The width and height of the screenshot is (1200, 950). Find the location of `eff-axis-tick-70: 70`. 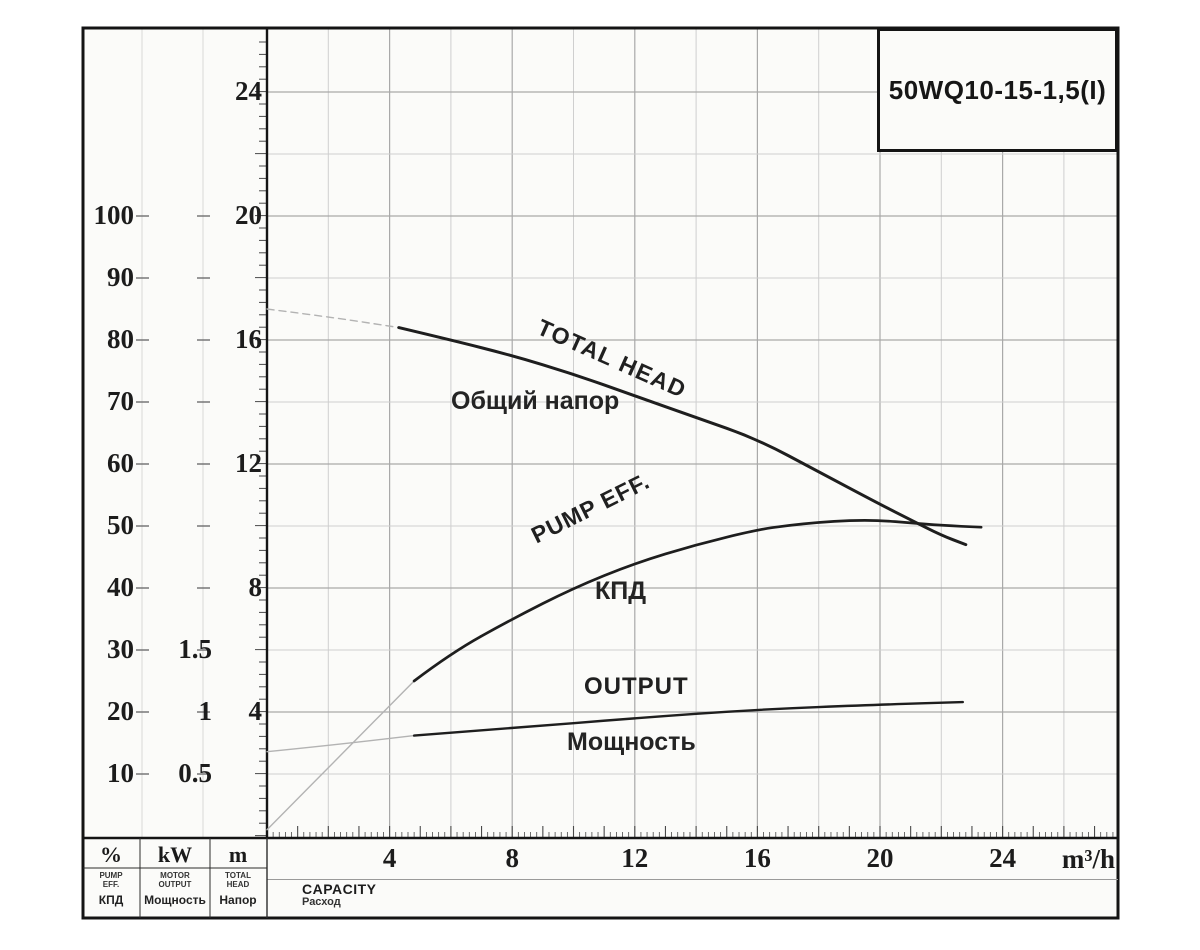

eff-axis-tick-70: 70 is located at coordinates (120, 401).